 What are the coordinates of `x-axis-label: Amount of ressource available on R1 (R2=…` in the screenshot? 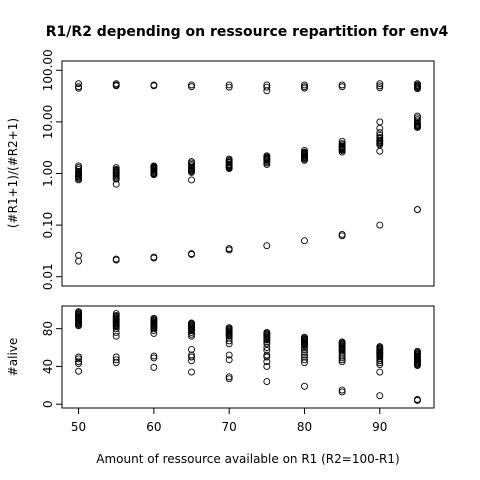 It's located at (247, 459).